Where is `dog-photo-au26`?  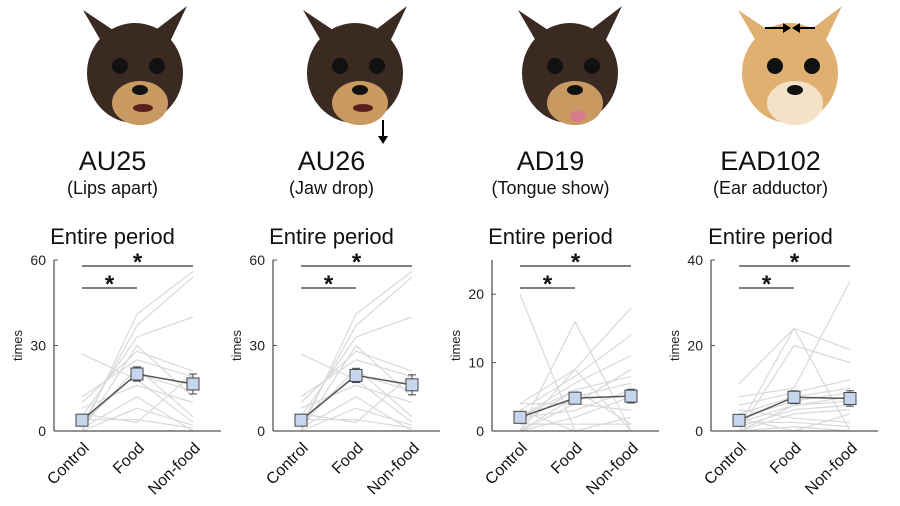
dog-photo-au26 is located at coordinates (355, 75).